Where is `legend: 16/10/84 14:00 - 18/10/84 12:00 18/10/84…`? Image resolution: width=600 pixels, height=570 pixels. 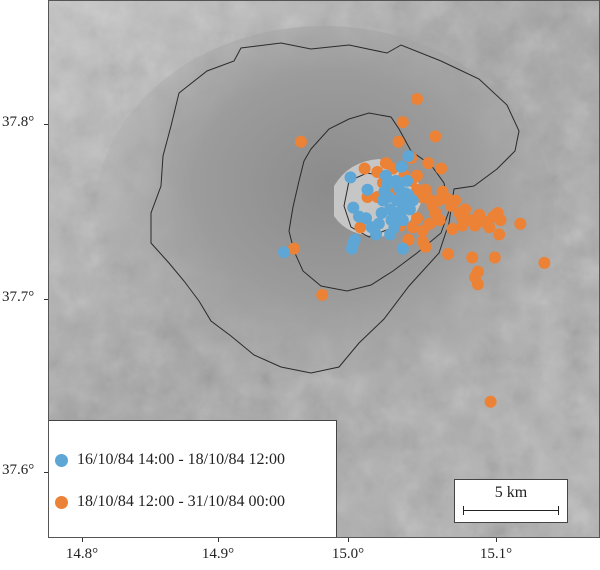 legend: 16/10/84 14:00 - 18/10/84 12:00 18/10/84… is located at coordinates (193, 478).